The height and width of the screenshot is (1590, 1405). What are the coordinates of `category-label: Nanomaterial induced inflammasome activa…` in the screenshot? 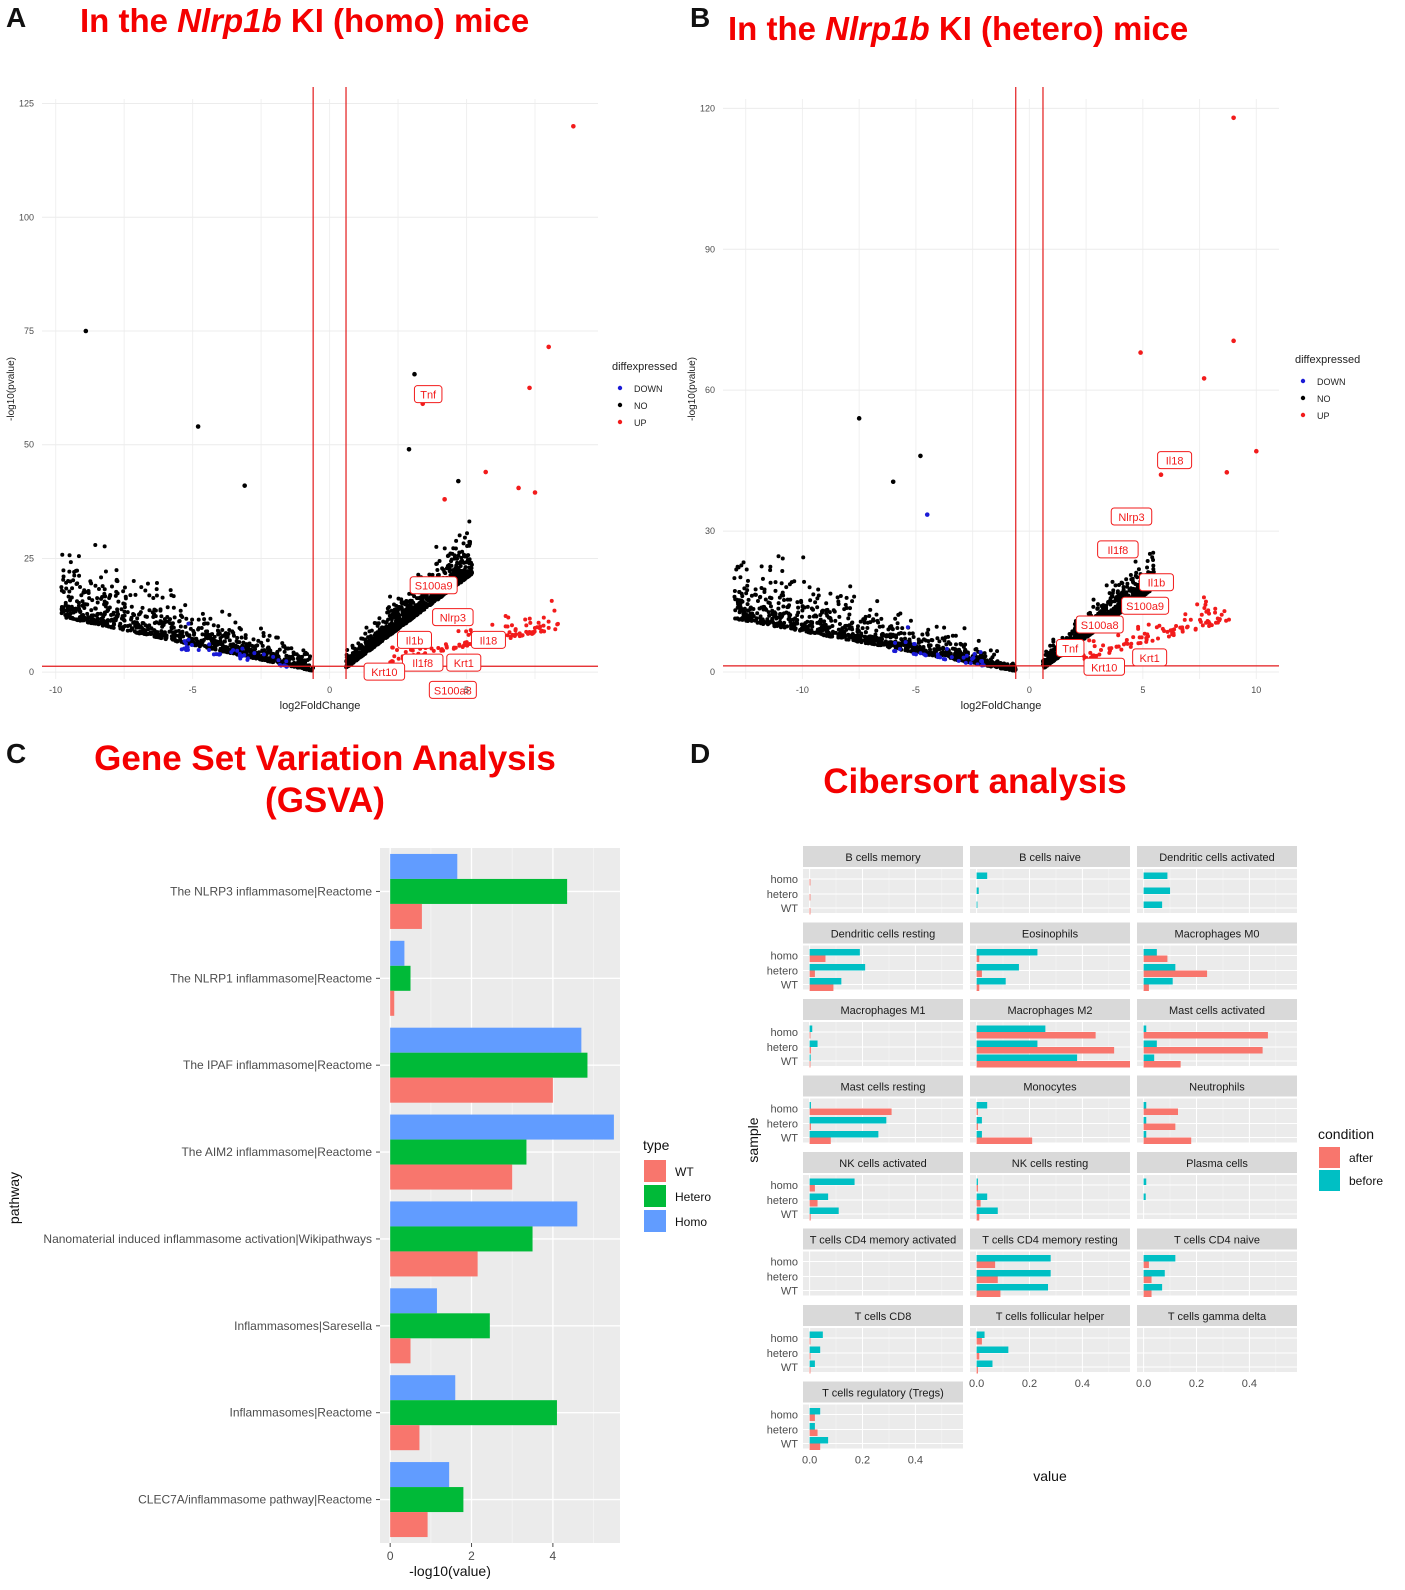 It's located at (207, 1239).